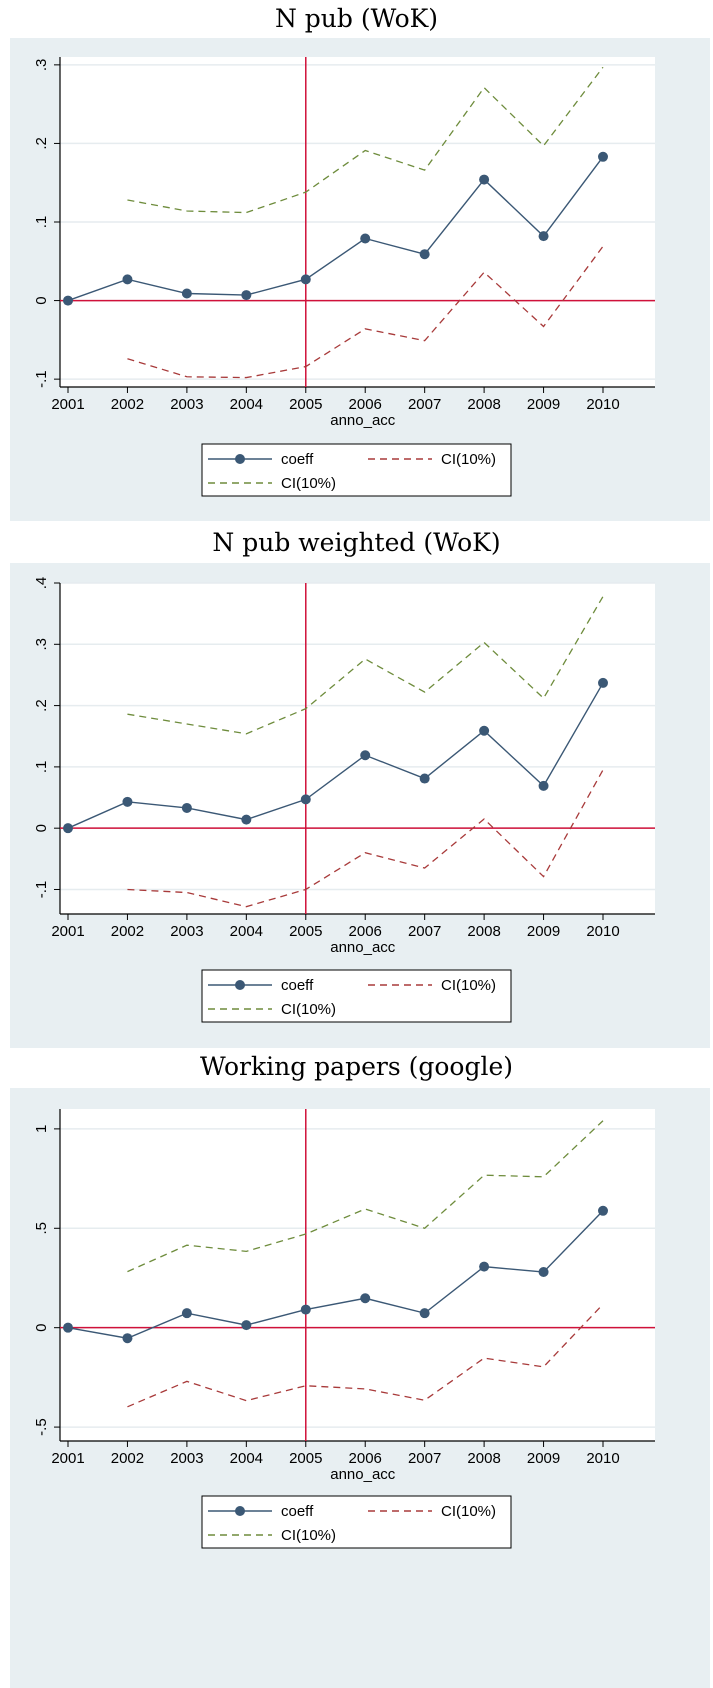 Image resolution: width=713 pixels, height=1688 pixels. Describe the element at coordinates (41, 1228) in the screenshot. I see `y-tick-label: .5` at that location.